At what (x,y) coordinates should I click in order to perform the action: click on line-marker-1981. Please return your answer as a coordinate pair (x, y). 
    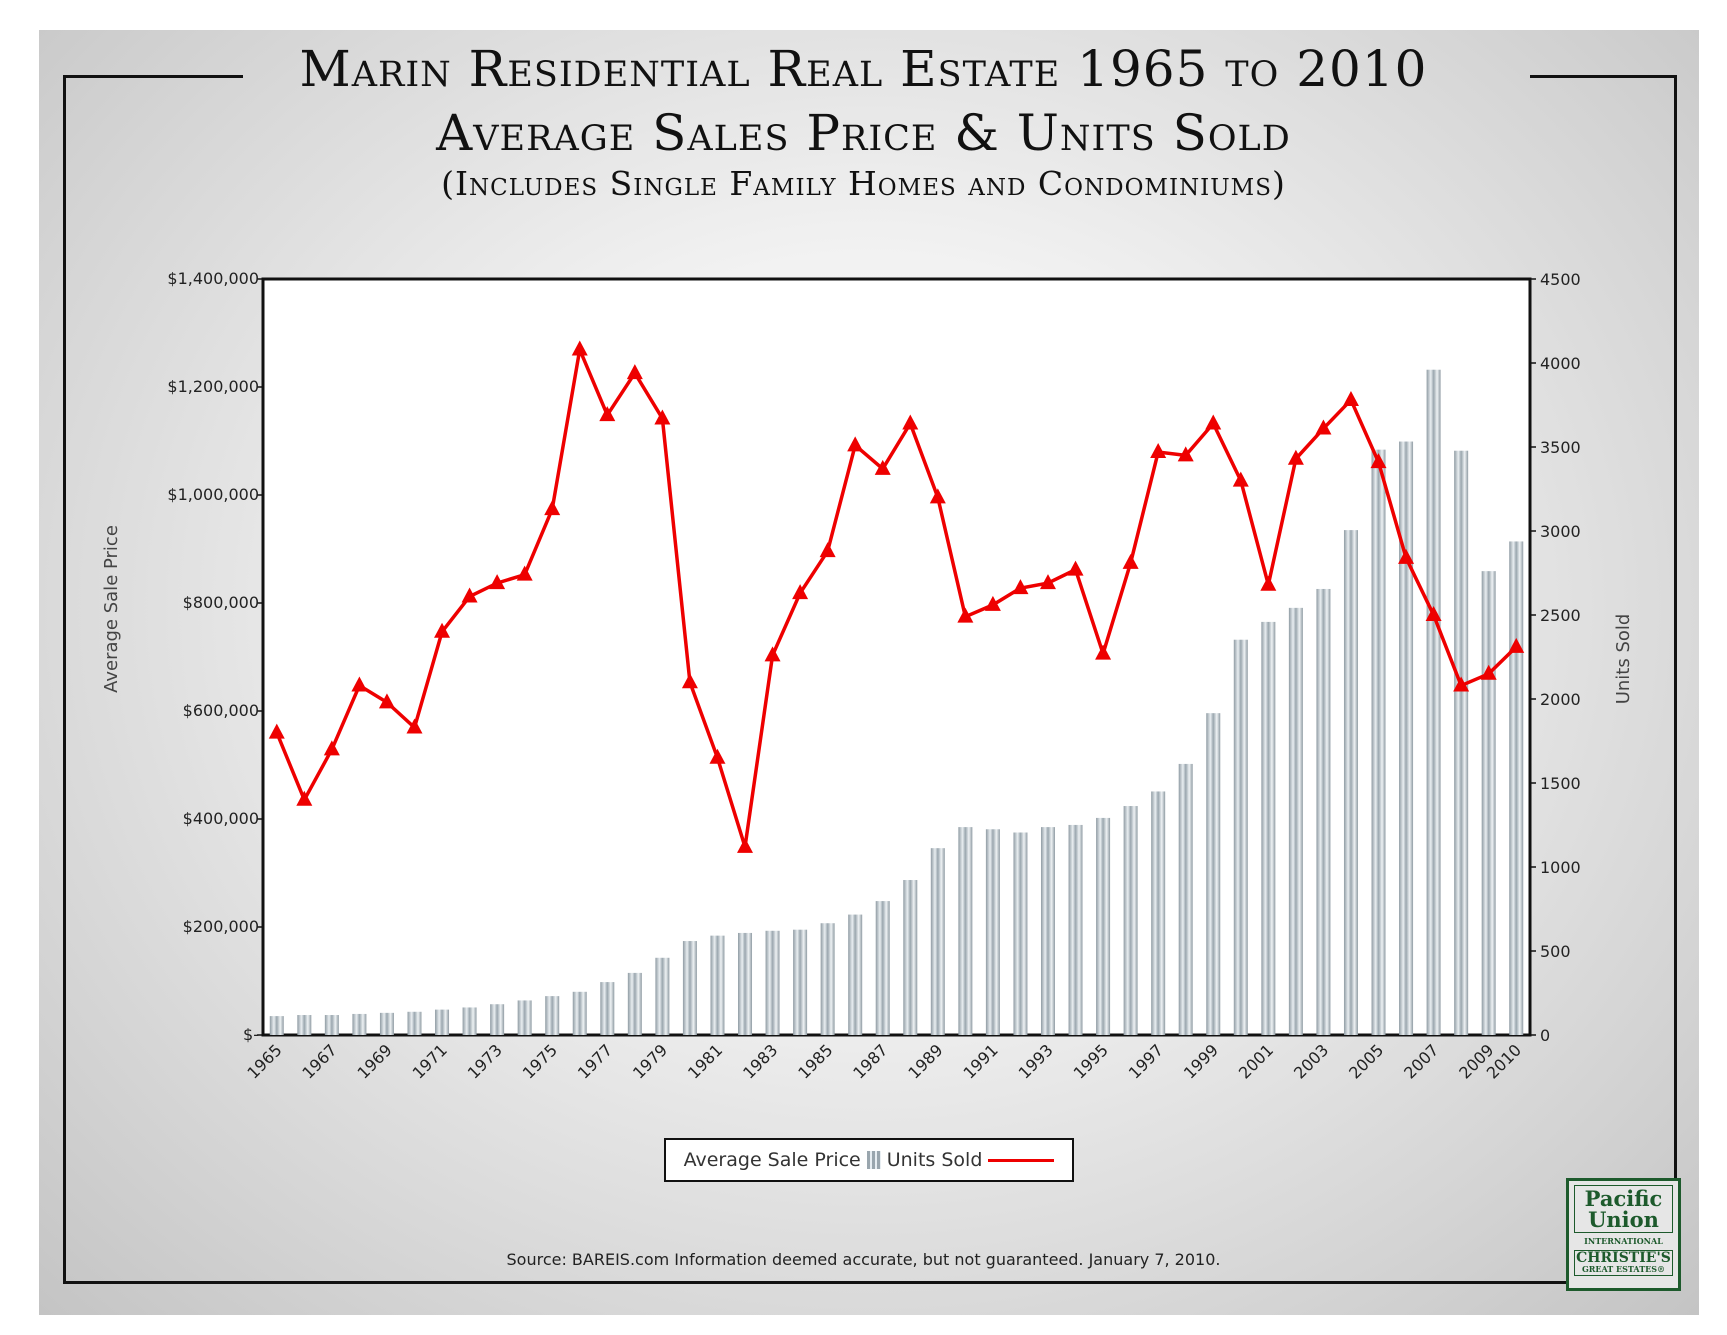
    Looking at the image, I should click on (717, 756).